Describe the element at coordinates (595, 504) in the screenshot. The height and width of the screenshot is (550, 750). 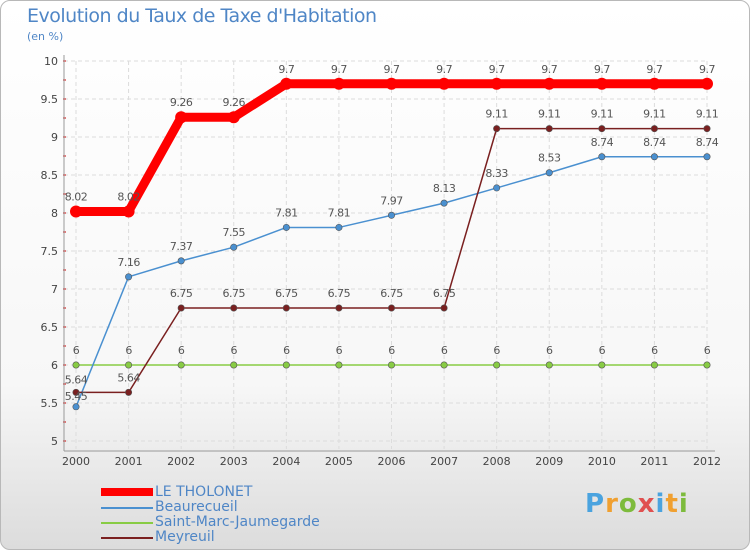
I see `logo-letter: P` at that location.